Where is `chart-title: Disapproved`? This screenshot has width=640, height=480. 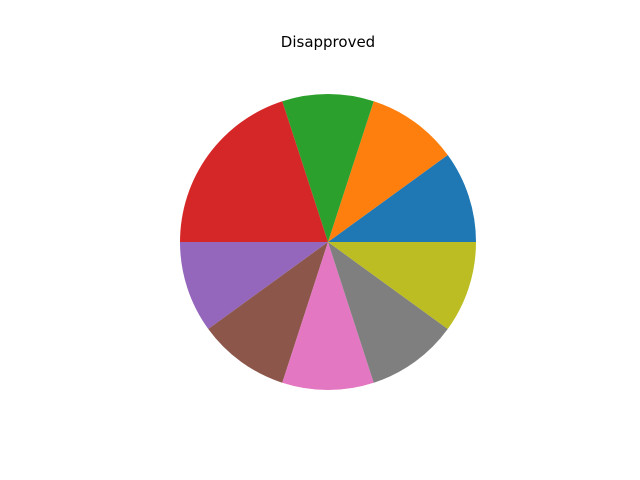 chart-title: Disapproved is located at coordinates (328, 42).